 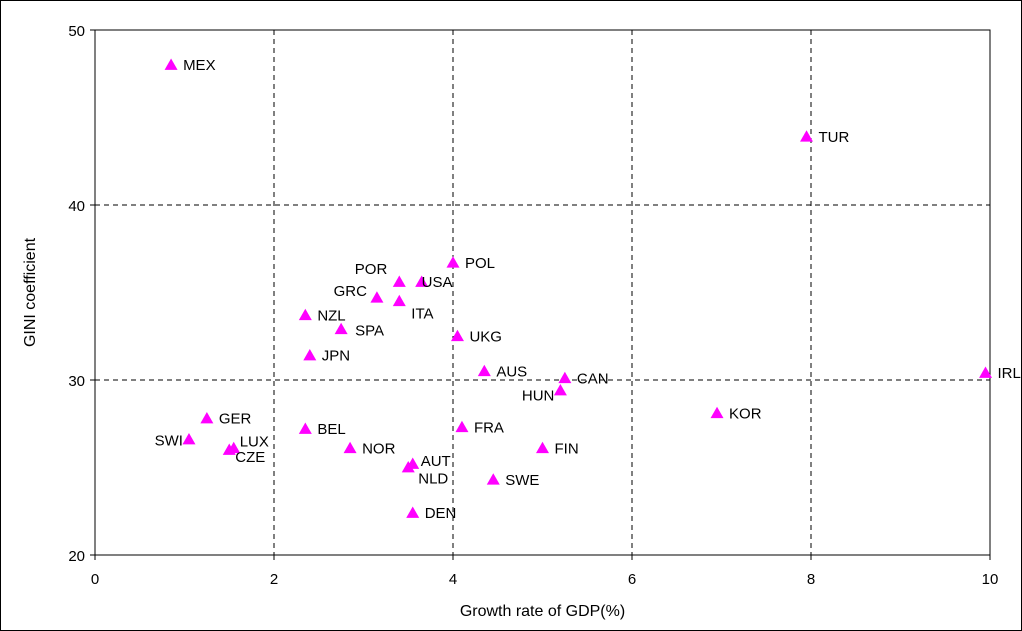 I want to click on x-tick-label: 0, so click(x=95, y=579).